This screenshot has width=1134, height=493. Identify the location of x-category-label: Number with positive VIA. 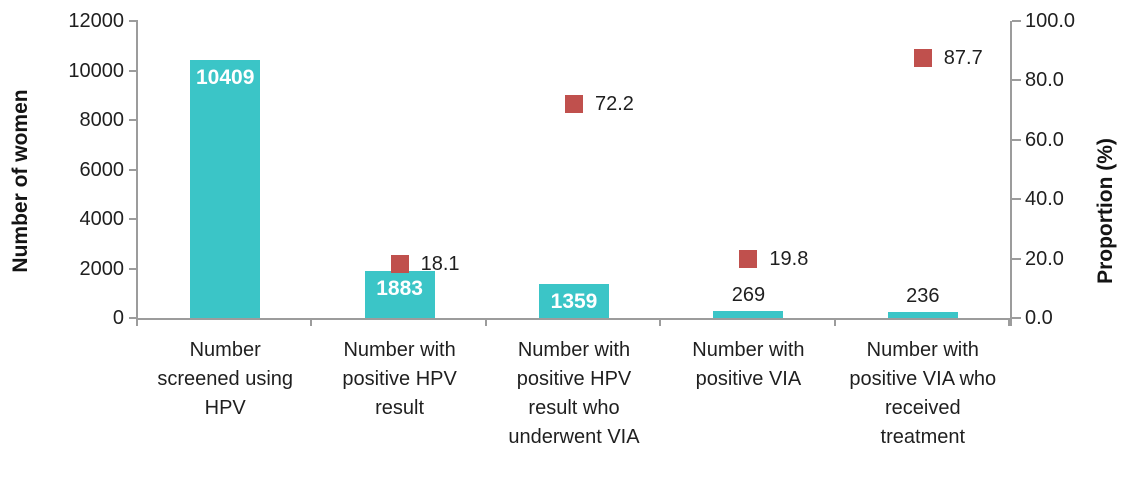
(748, 364).